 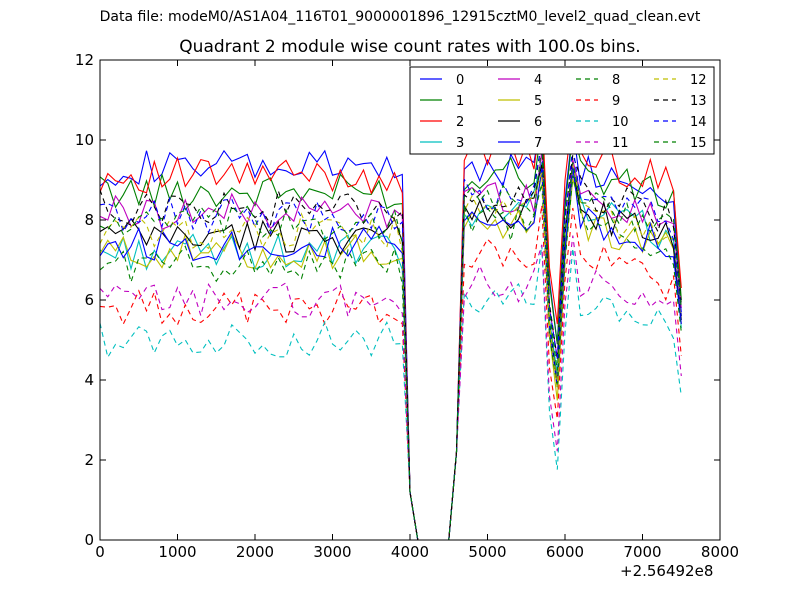 I want to click on y-tick-label: 0, so click(x=89, y=540).